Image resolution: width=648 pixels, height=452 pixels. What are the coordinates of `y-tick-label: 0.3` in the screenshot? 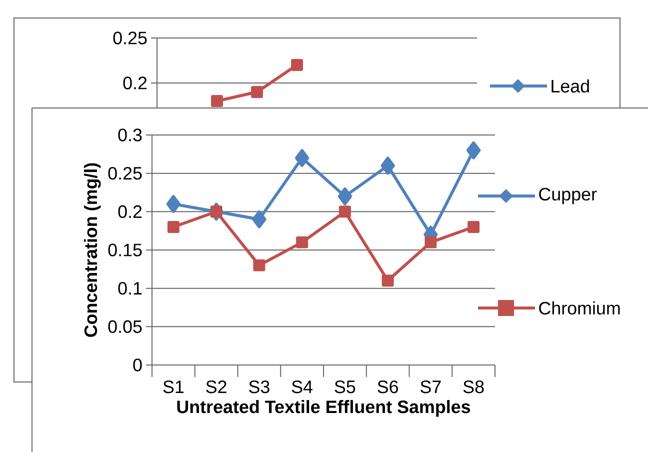 It's located at (130, 135).